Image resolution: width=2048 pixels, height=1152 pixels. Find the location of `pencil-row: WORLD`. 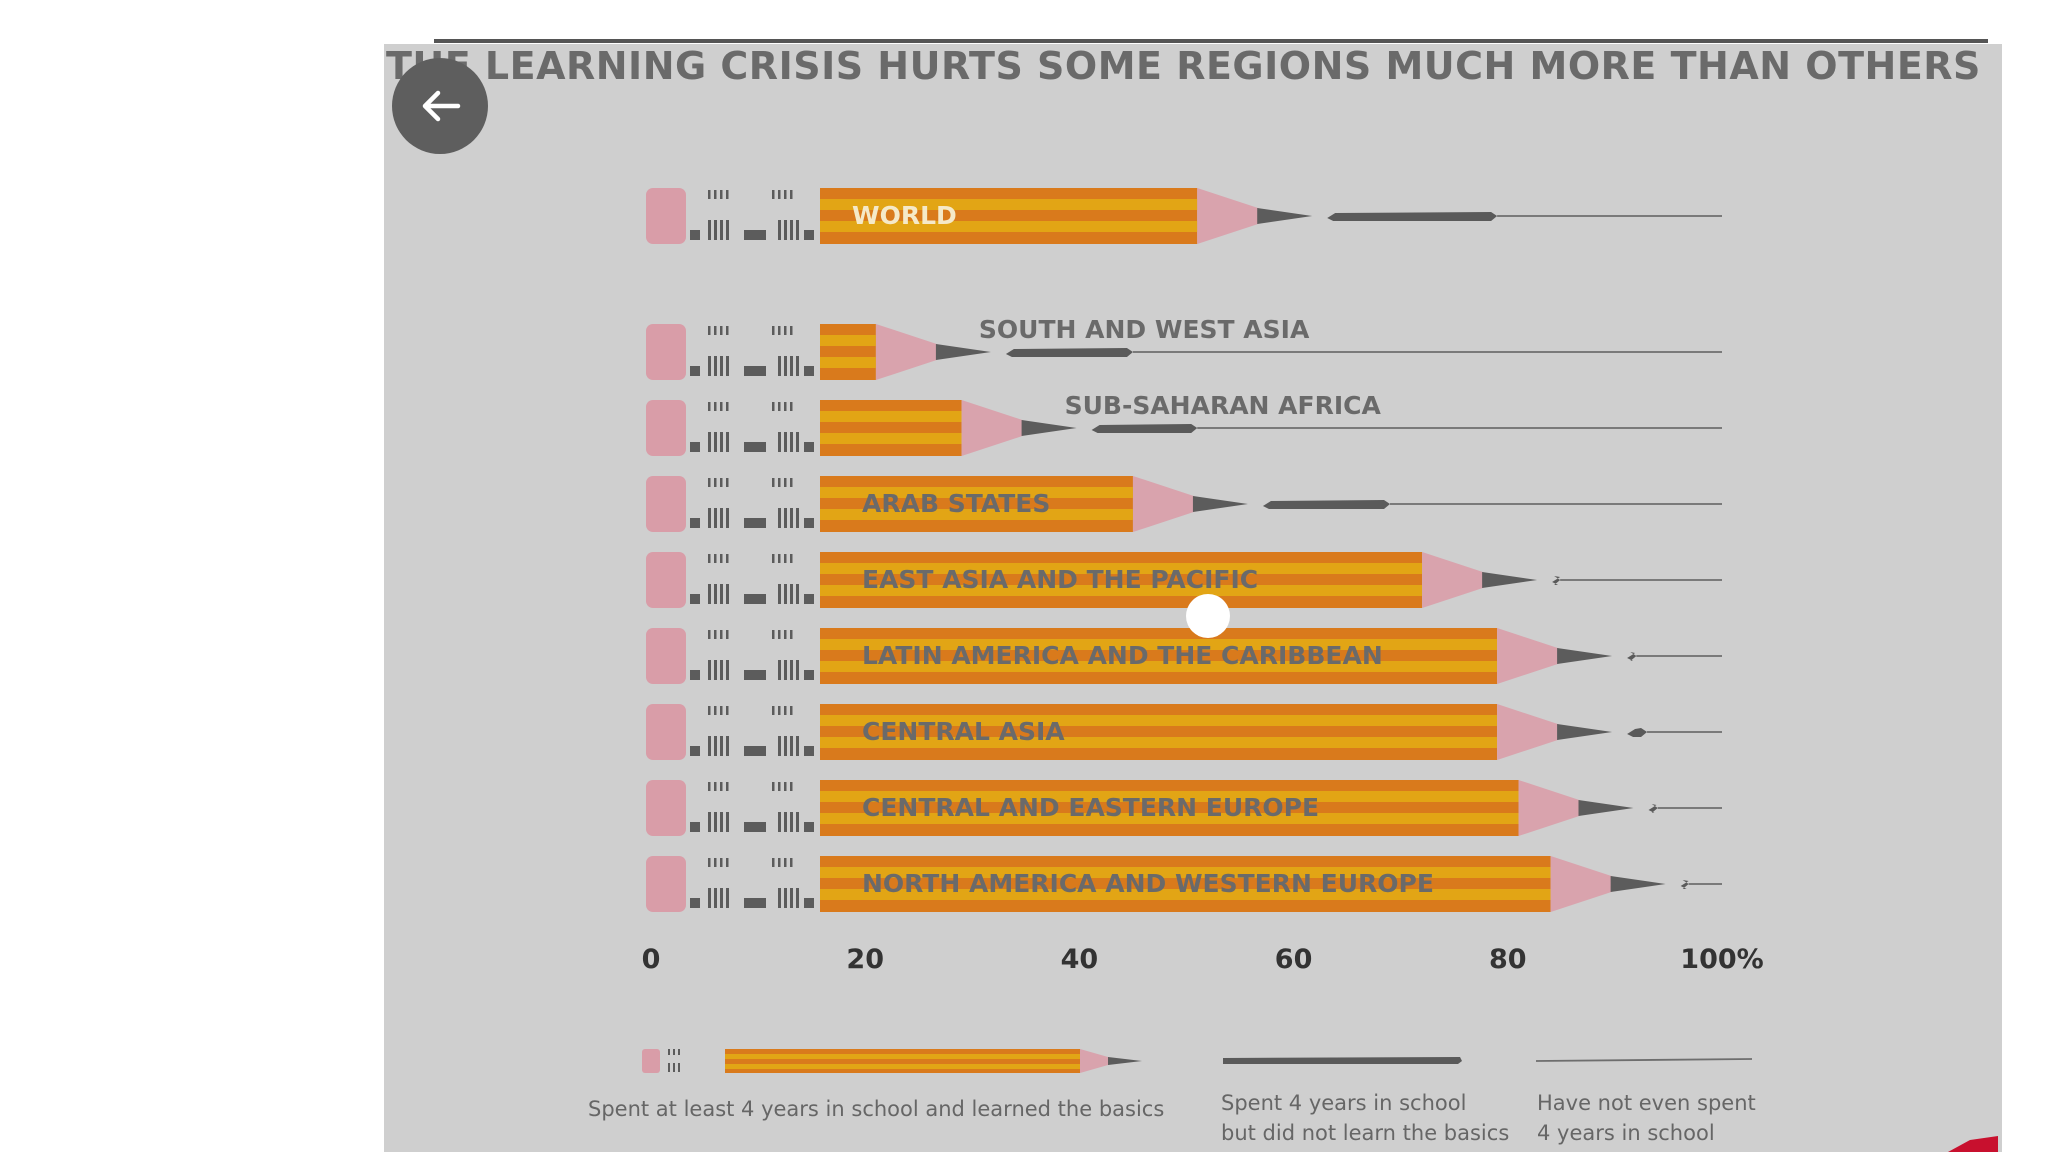

pencil-row: WORLD is located at coordinates (1184, 216).